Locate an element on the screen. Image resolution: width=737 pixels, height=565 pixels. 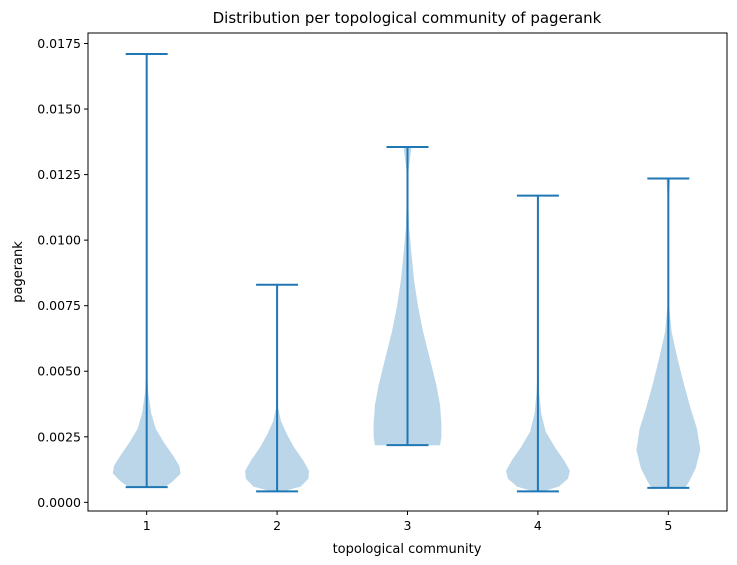
x-axis-title: topological community is located at coordinates (407, 549).